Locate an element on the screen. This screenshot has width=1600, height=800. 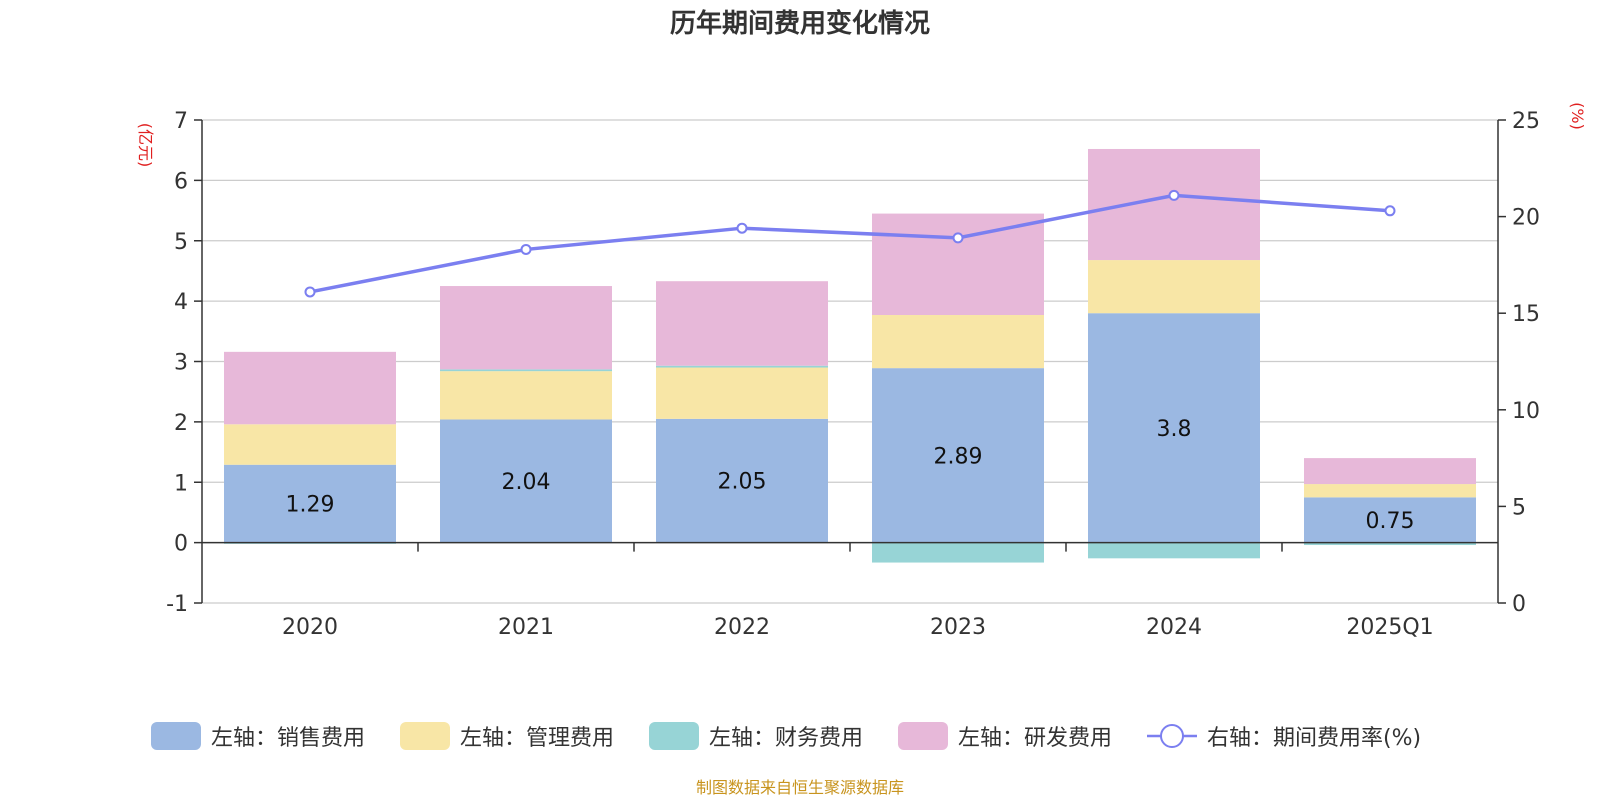
left-tick-label: 6 is located at coordinates (181, 181).